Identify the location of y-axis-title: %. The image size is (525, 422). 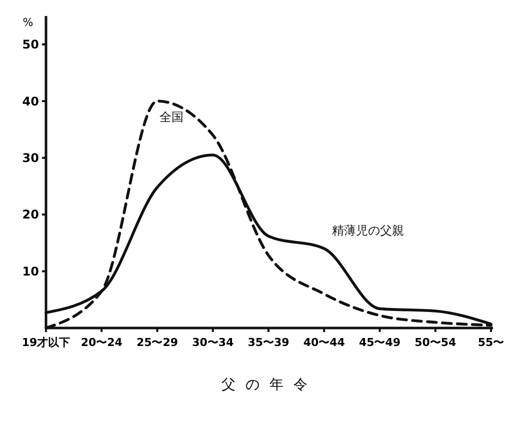
(28, 22).